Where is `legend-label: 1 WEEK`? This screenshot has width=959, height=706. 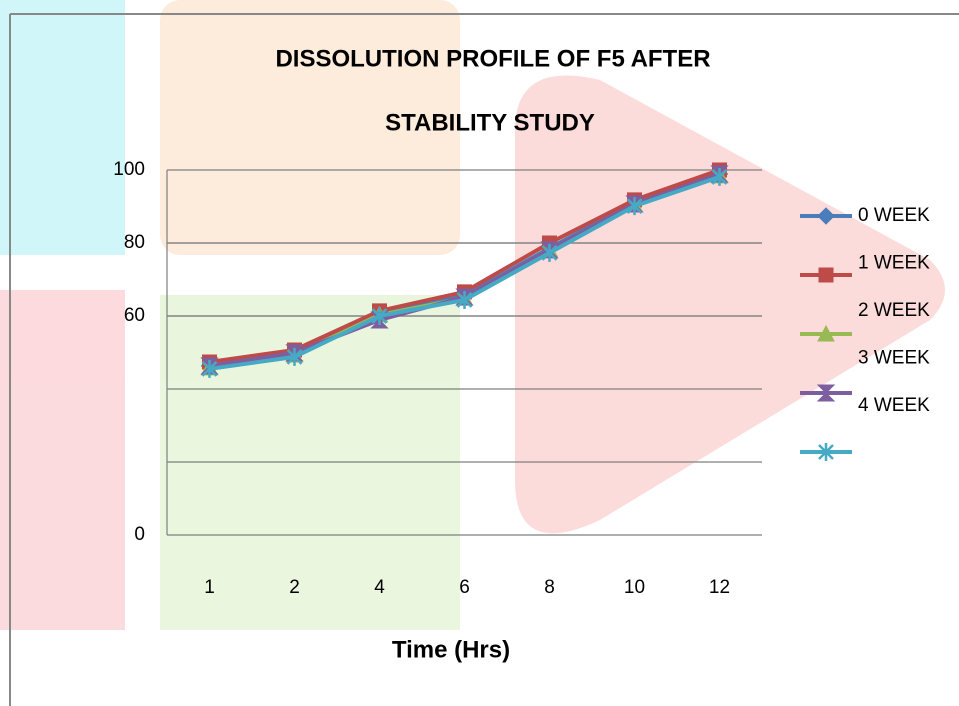 legend-label: 1 WEEK is located at coordinates (894, 263).